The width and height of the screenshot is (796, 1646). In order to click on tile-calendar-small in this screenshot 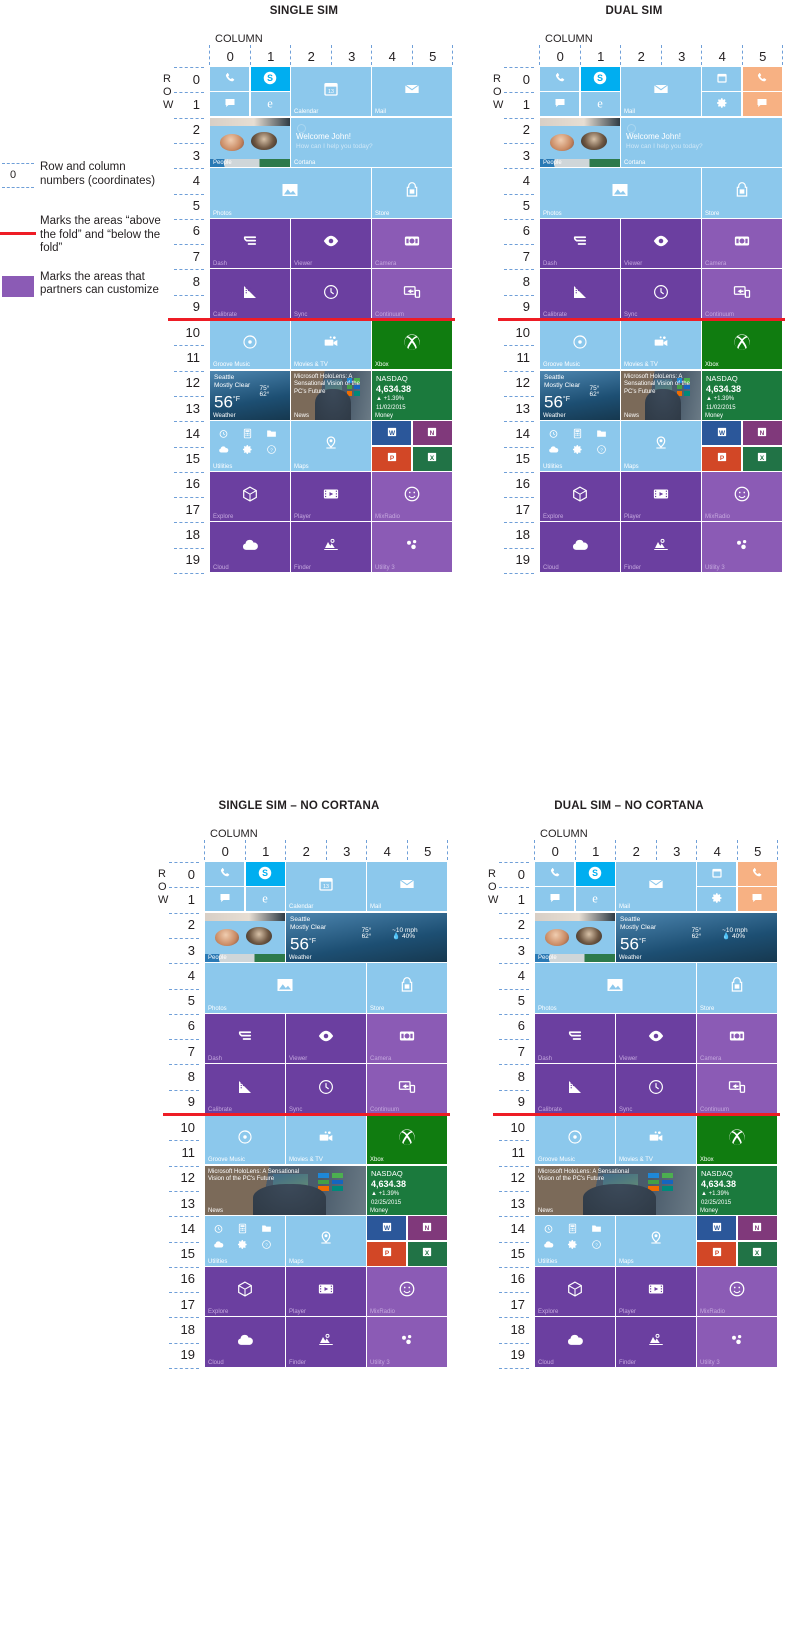, I will do `click(717, 874)`.